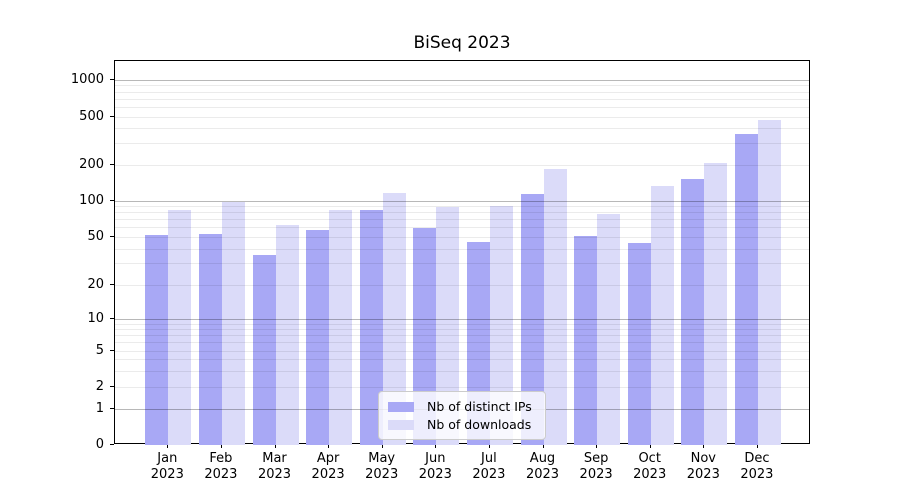  I want to click on bar-downloads-sep, so click(609, 329).